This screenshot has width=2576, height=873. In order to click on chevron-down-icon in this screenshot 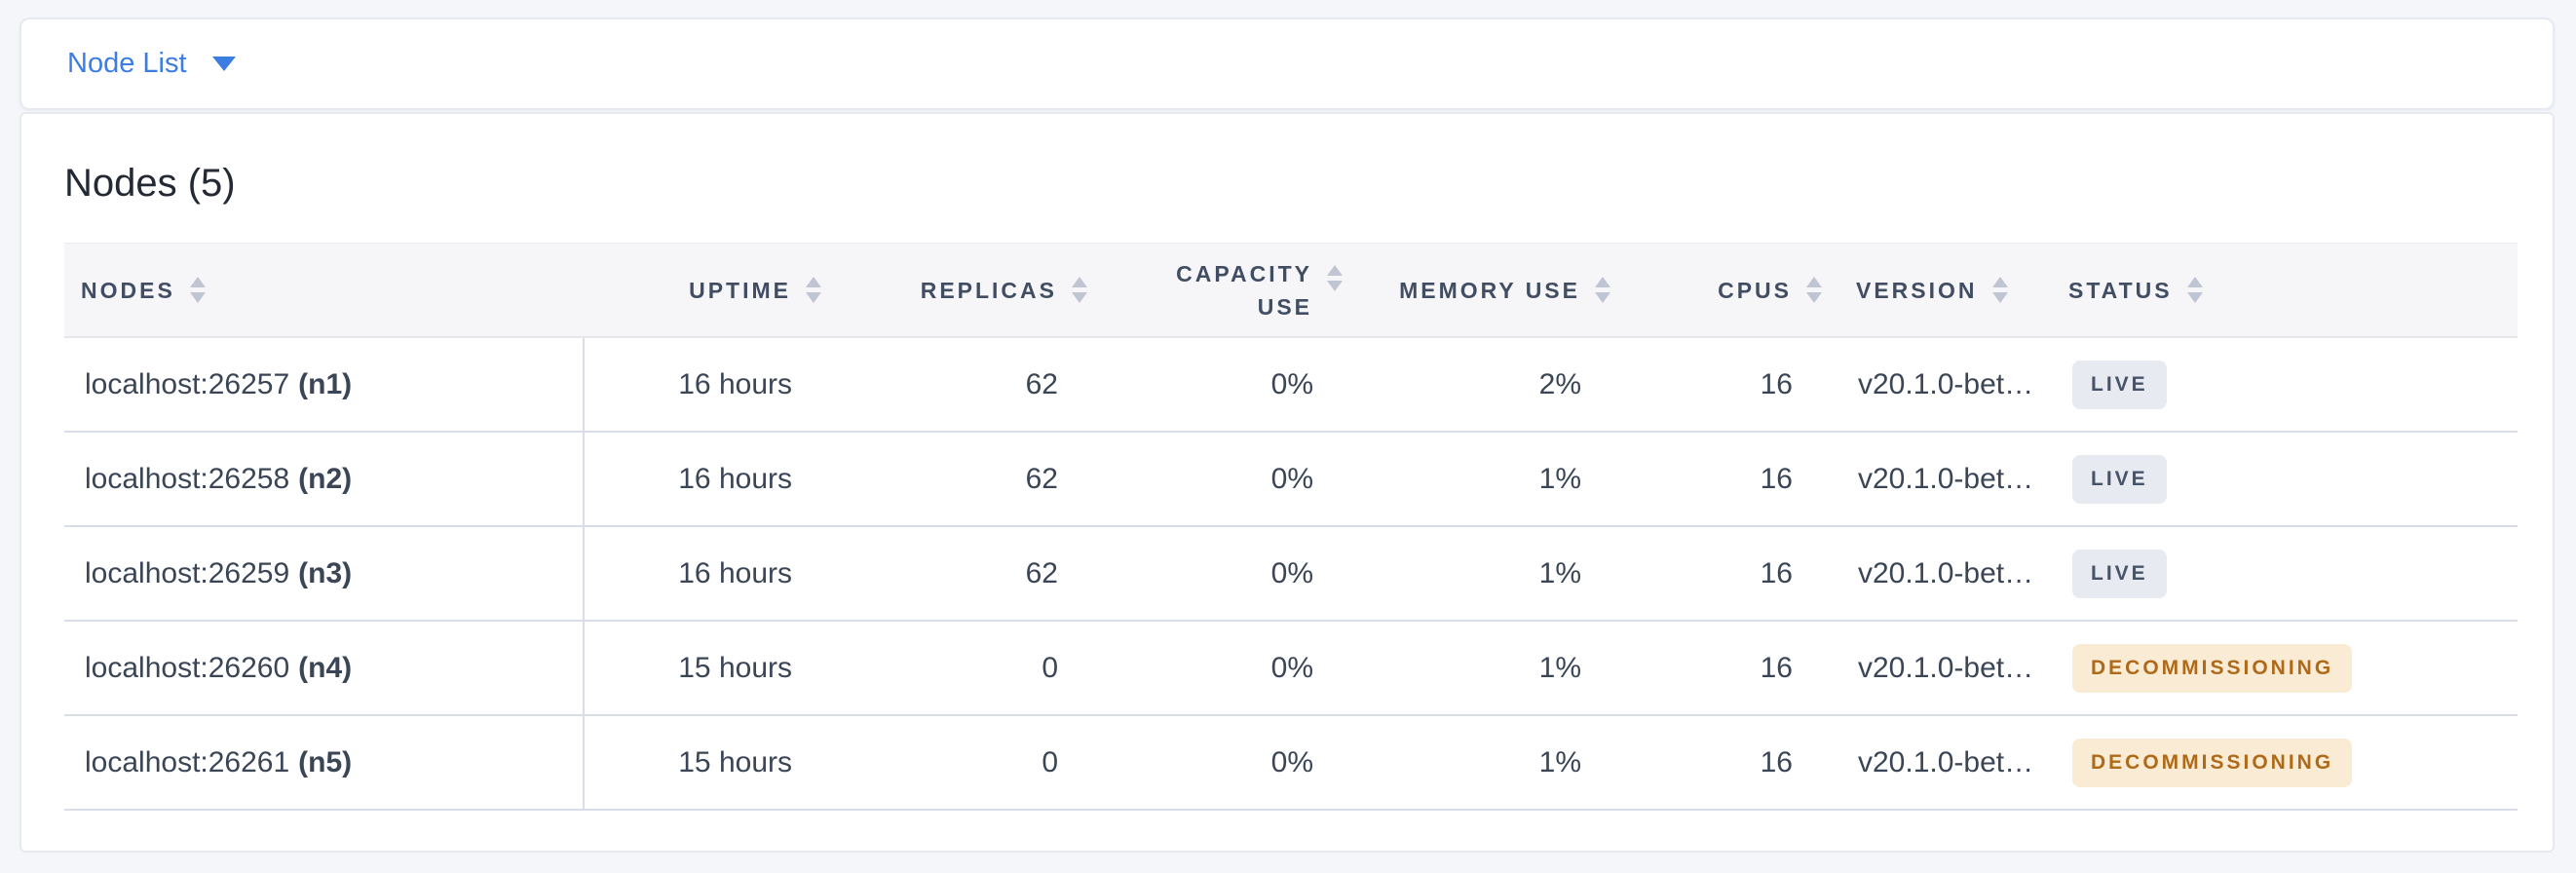, I will do `click(223, 64)`.